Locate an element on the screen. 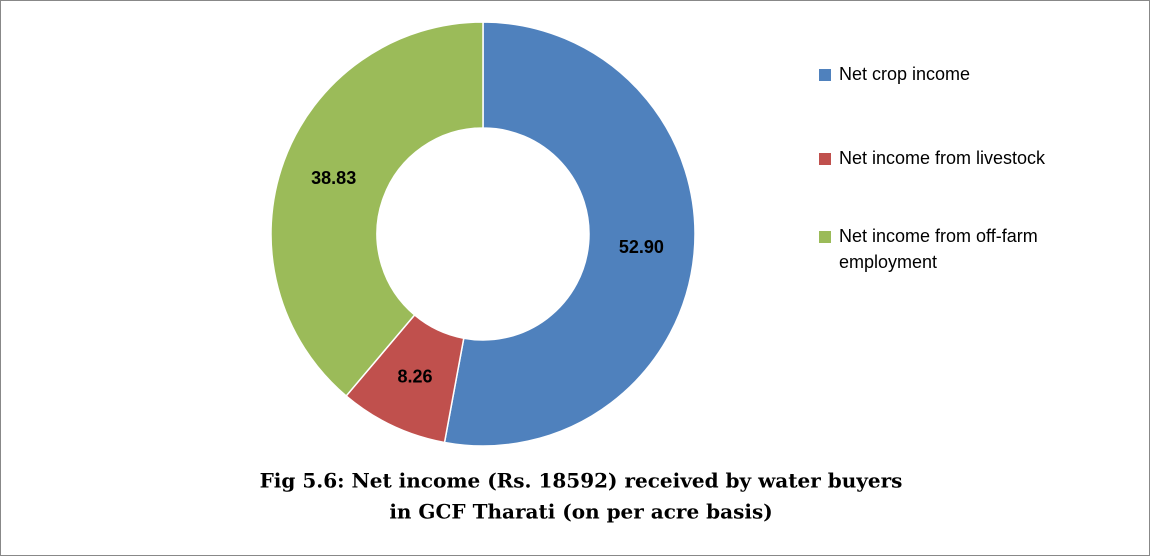 Image resolution: width=1150 pixels, height=556 pixels. data-label: 52.90 is located at coordinates (641, 247).